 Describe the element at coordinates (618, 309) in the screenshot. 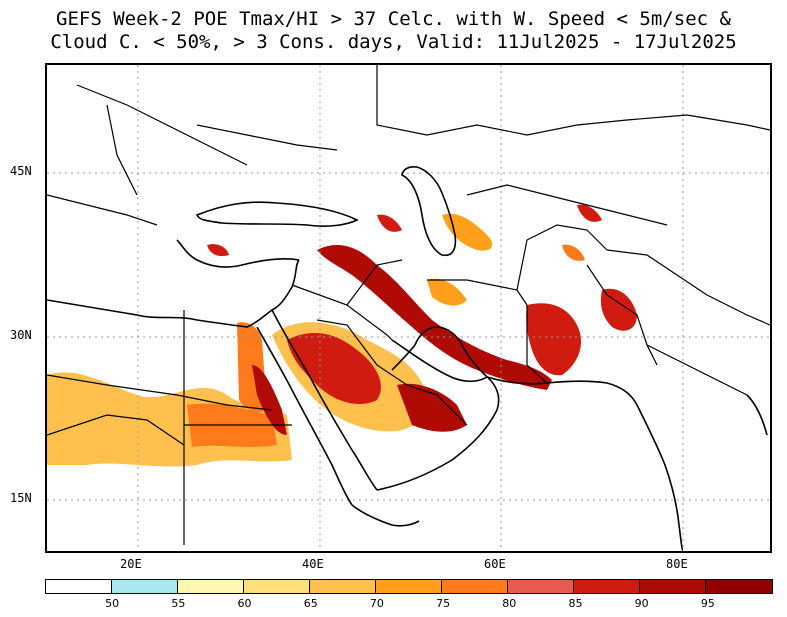

I see `shading-pakistan-east` at that location.